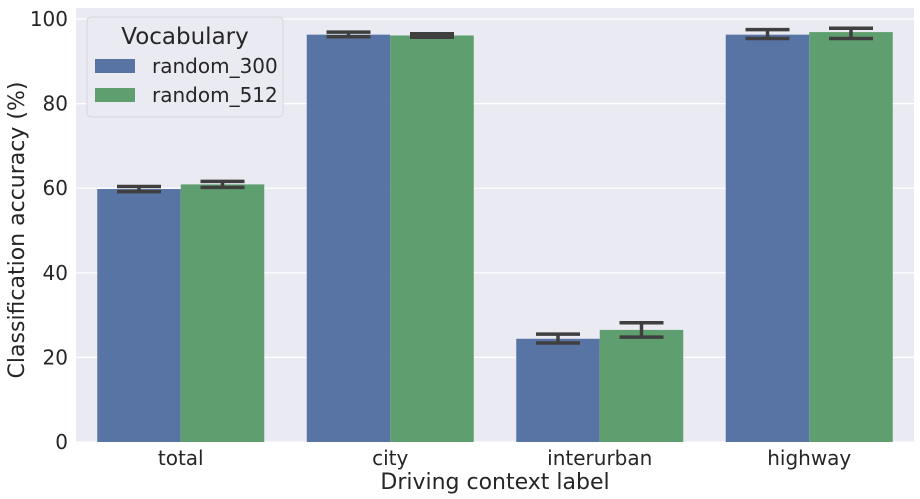 This screenshot has height=499, width=920. I want to click on y-tick-label: 100, so click(49, 19).